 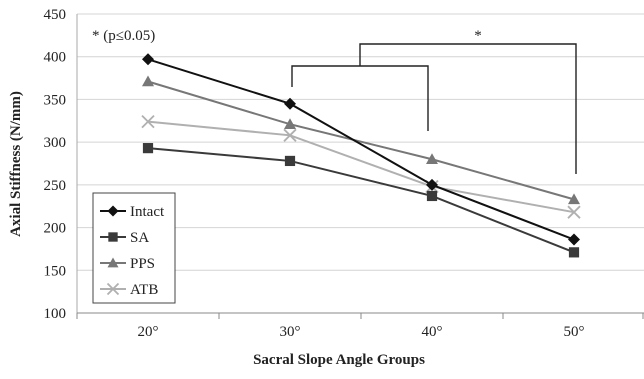 What do you see at coordinates (478, 36) in the screenshot?
I see `bracket-star: *` at bounding box center [478, 36].